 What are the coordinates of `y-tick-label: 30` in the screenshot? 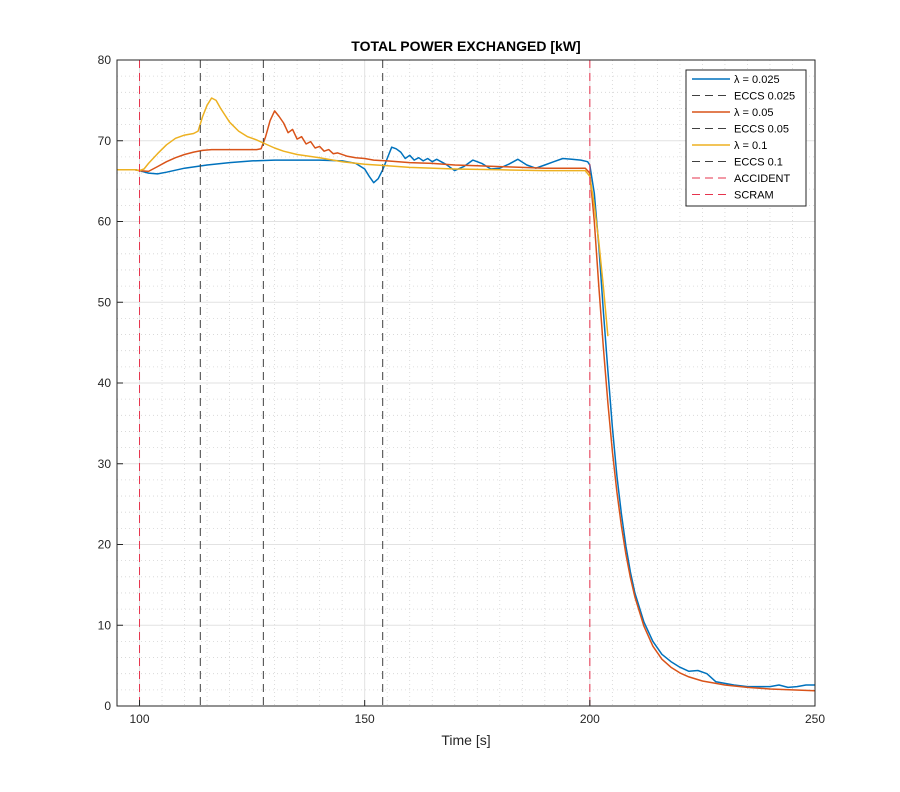 It's located at (105, 464).